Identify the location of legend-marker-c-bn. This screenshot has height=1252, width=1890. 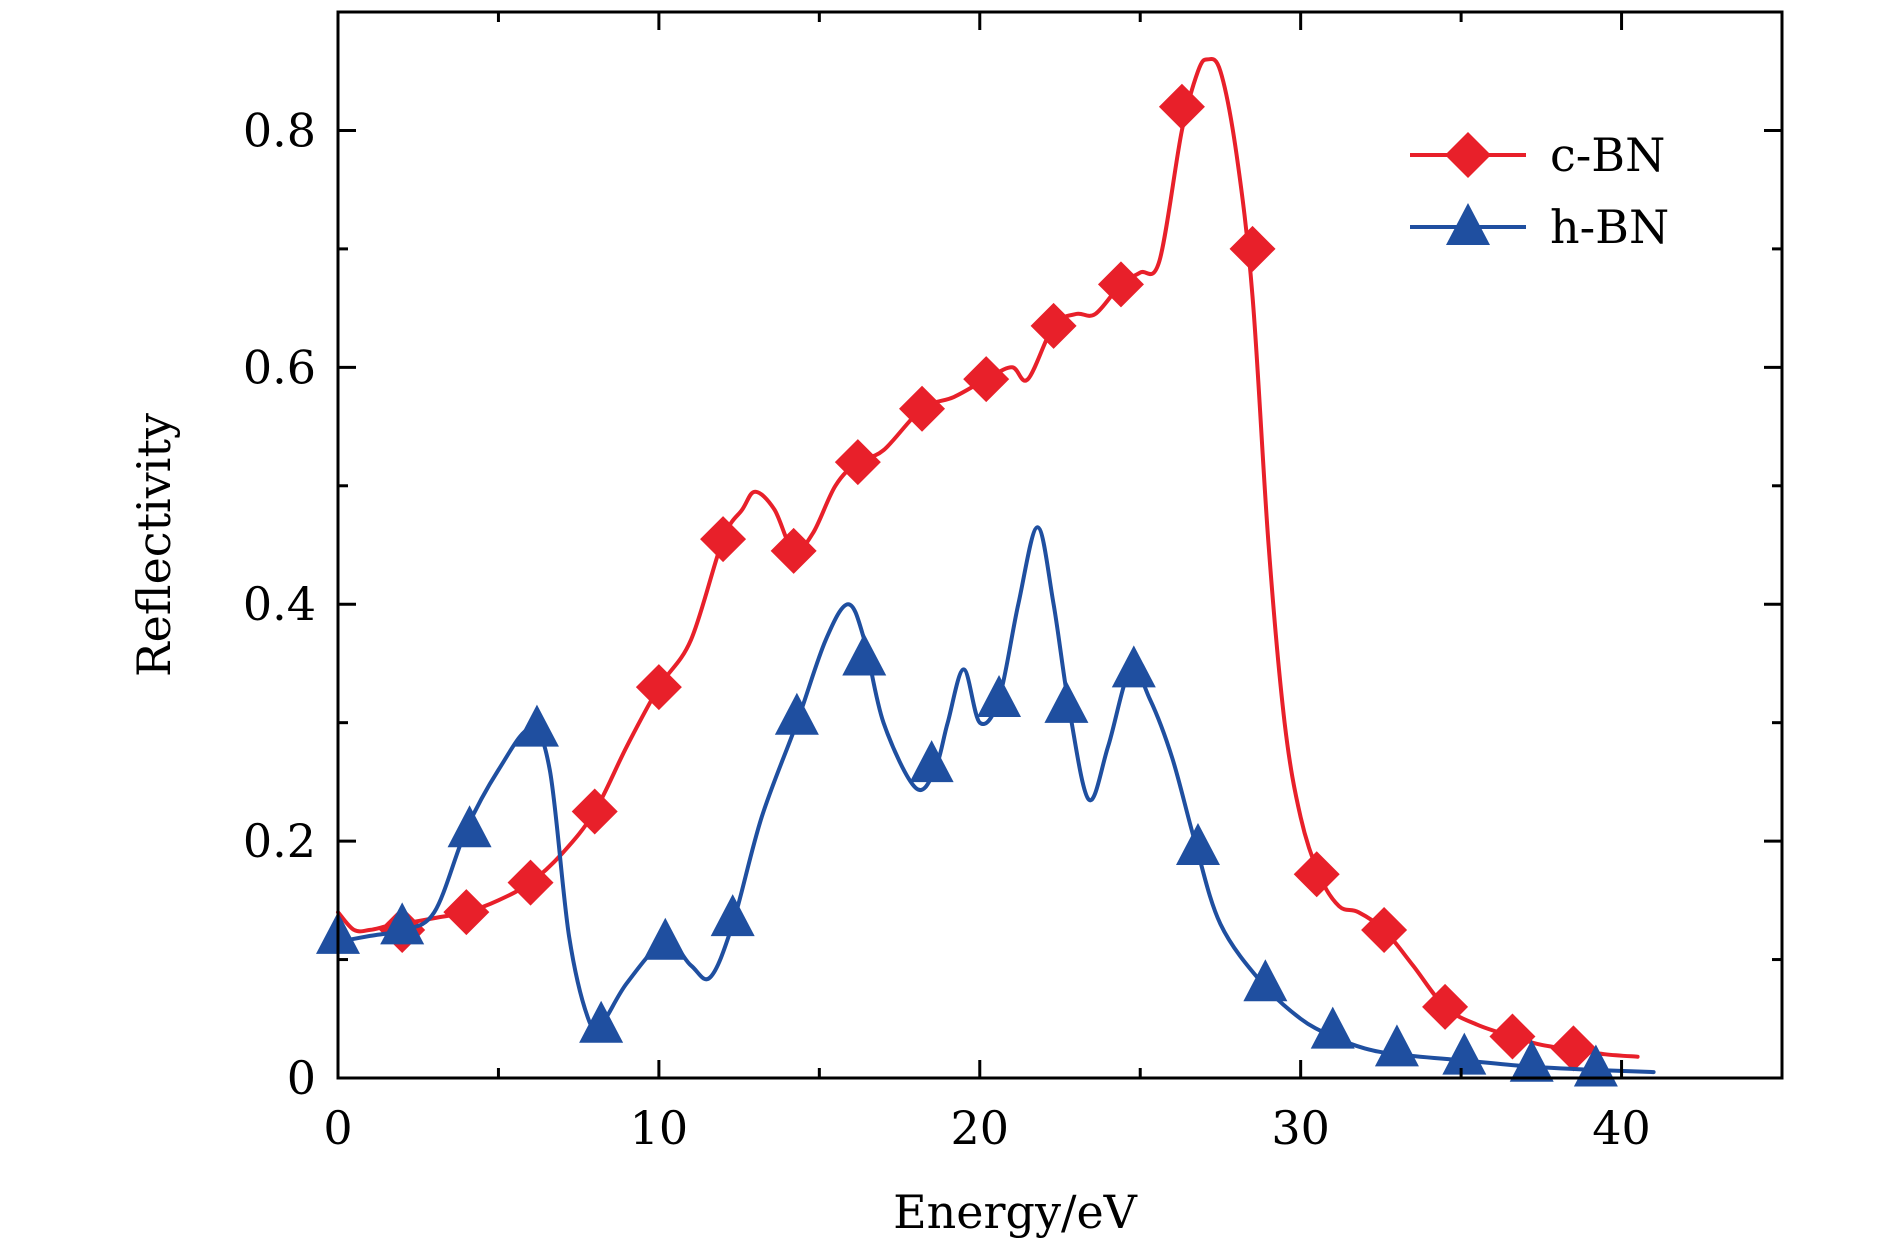
(1468, 155).